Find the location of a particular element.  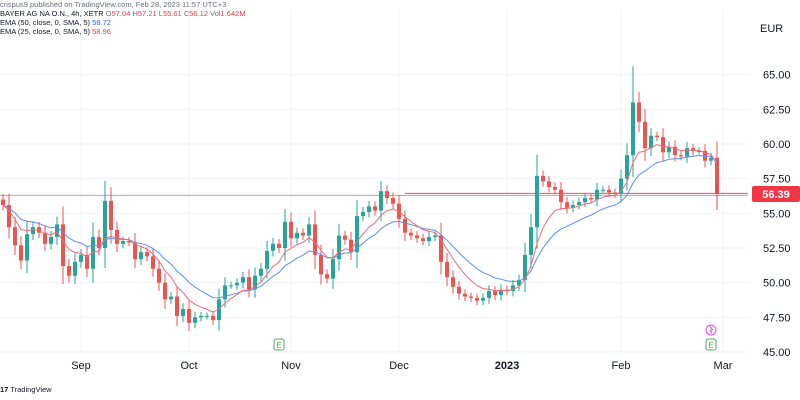

price-tick-label: 57.50 is located at coordinates (777, 180).